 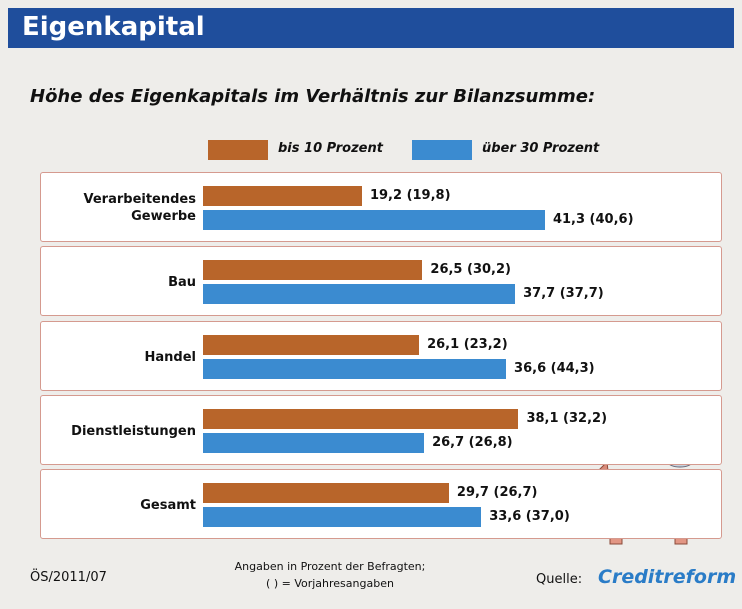 I want to click on value-label: 26,1 (23,2), so click(x=467, y=344).